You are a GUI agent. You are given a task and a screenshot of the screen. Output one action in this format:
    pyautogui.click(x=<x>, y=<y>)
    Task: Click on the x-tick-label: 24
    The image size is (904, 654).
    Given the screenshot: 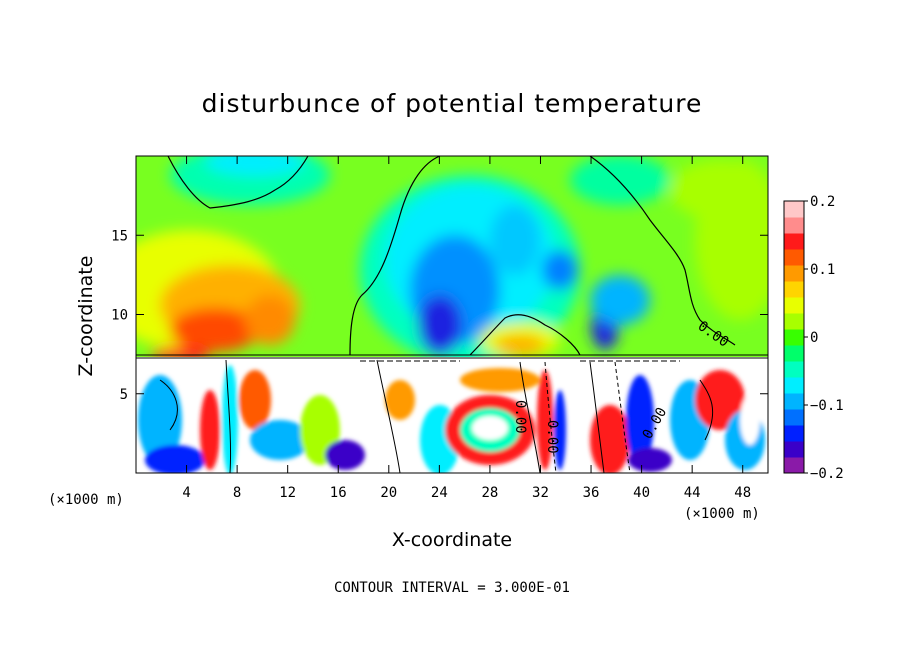 What is the action you would take?
    pyautogui.click(x=439, y=493)
    